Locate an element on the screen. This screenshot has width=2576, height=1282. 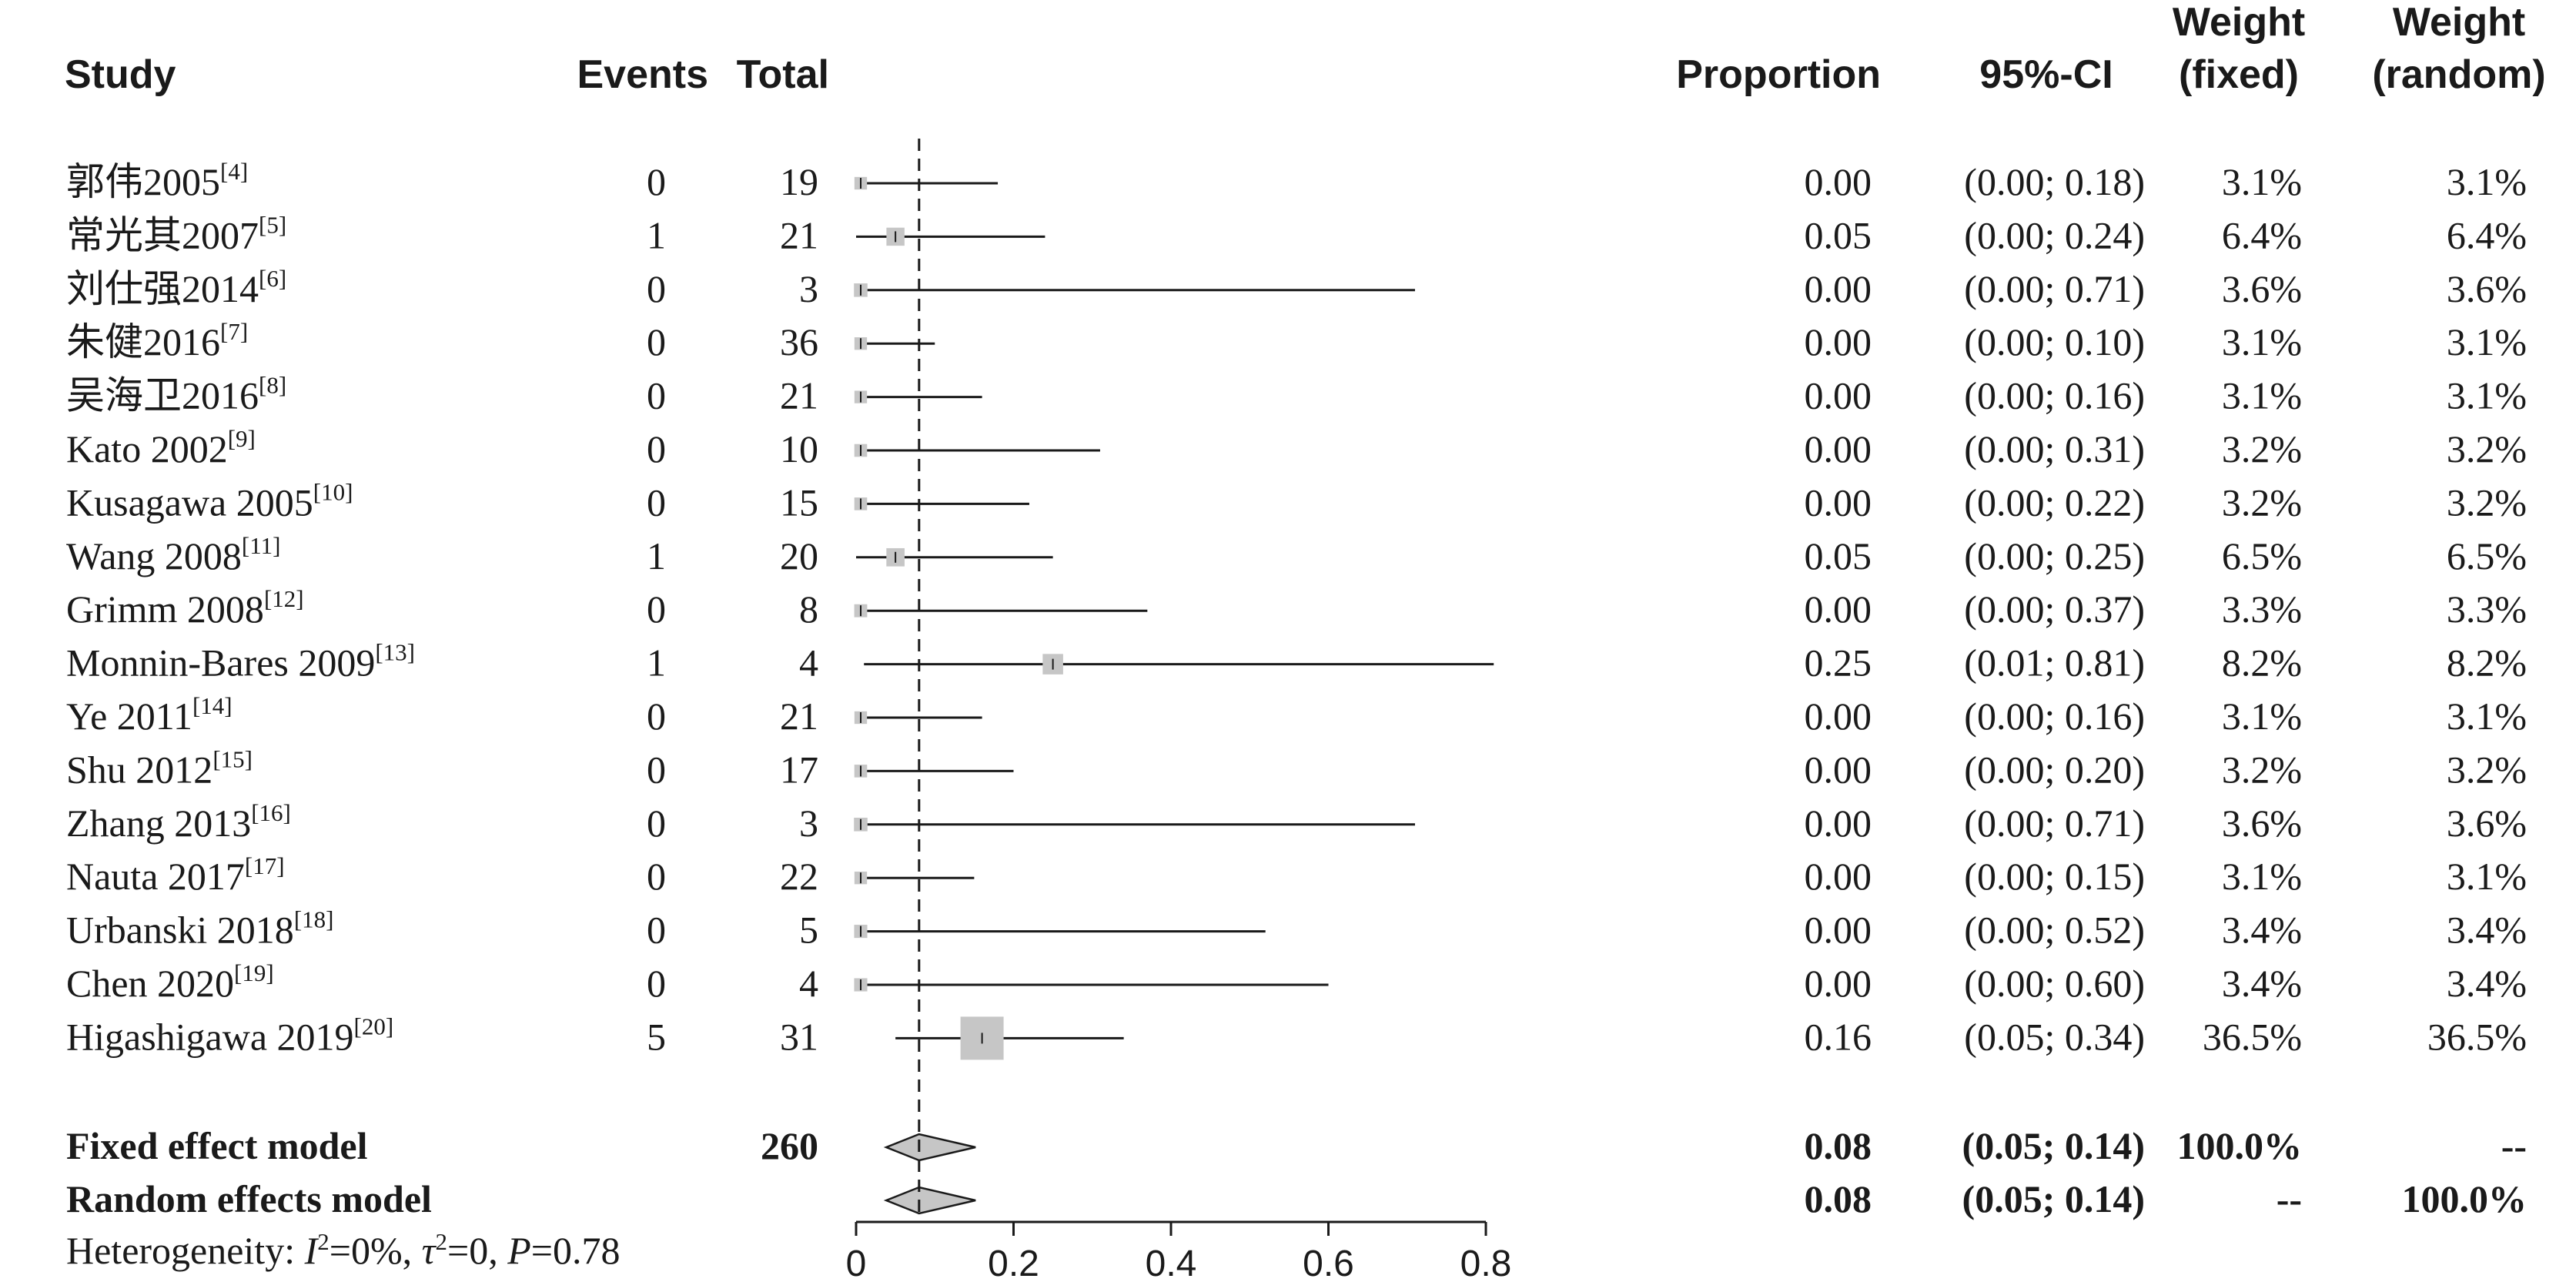
i2-value: =0%, is located at coordinates (376, 1251).